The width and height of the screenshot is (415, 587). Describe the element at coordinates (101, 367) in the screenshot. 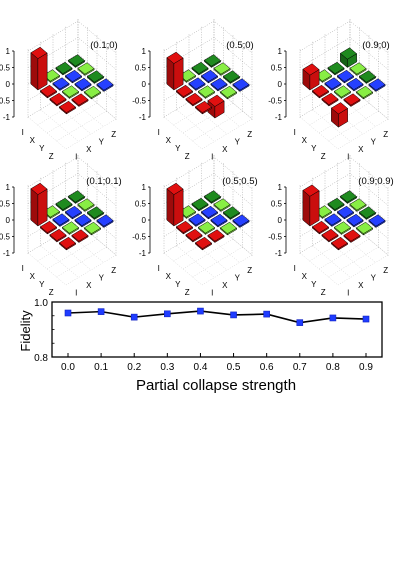

I see `x-tick-label: 0.1` at that location.